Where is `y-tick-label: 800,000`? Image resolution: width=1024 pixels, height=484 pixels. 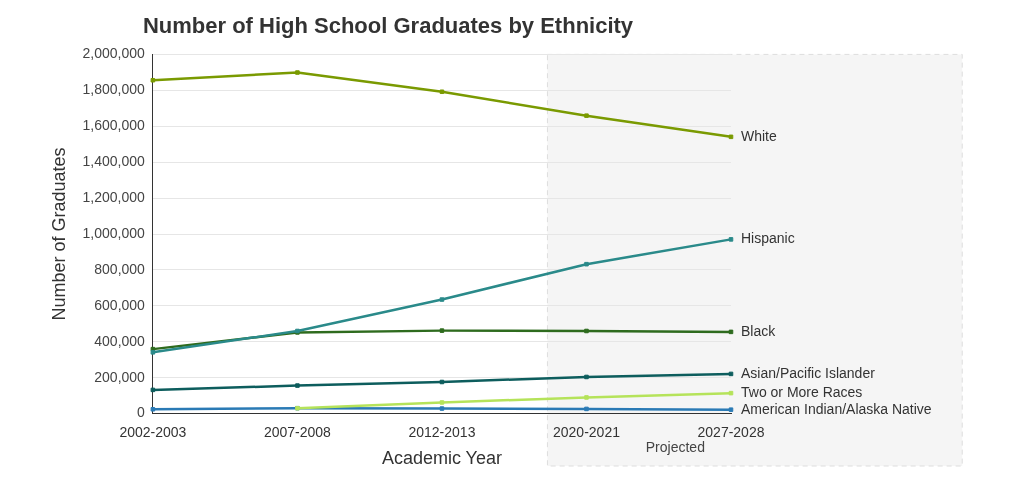 y-tick-label: 800,000 is located at coordinates (120, 268).